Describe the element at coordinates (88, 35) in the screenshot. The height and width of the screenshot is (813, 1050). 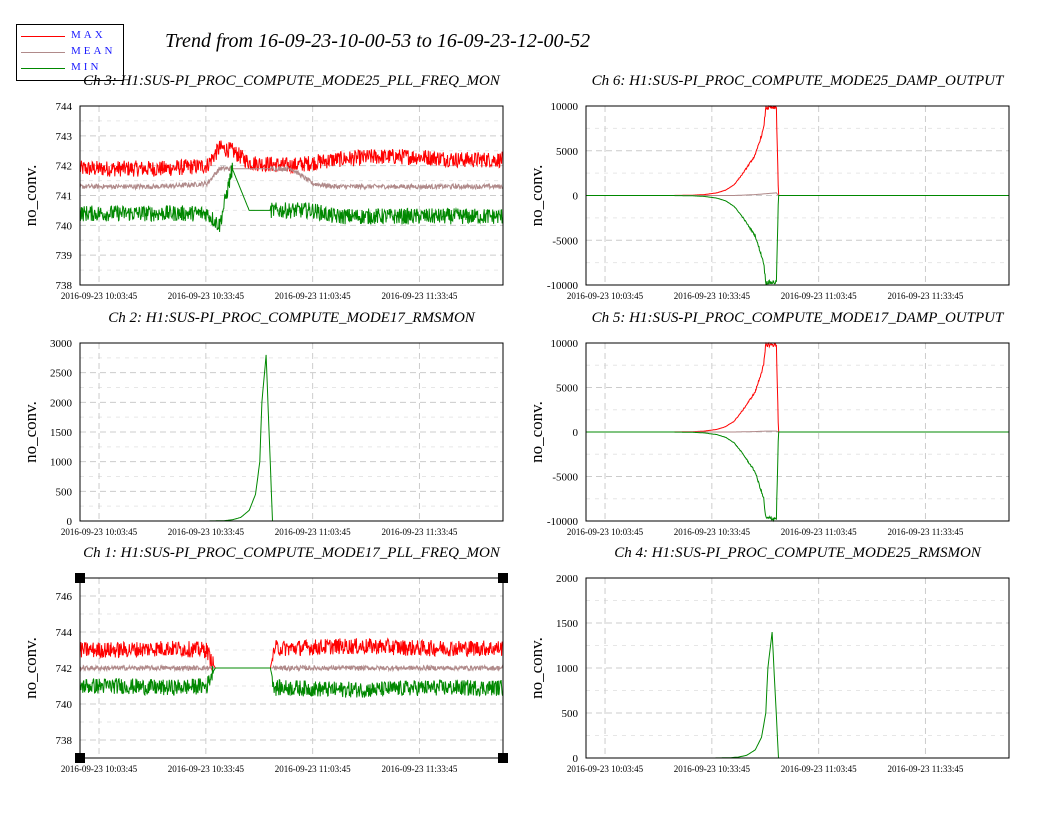
I see `legend-label-max: MAX` at that location.